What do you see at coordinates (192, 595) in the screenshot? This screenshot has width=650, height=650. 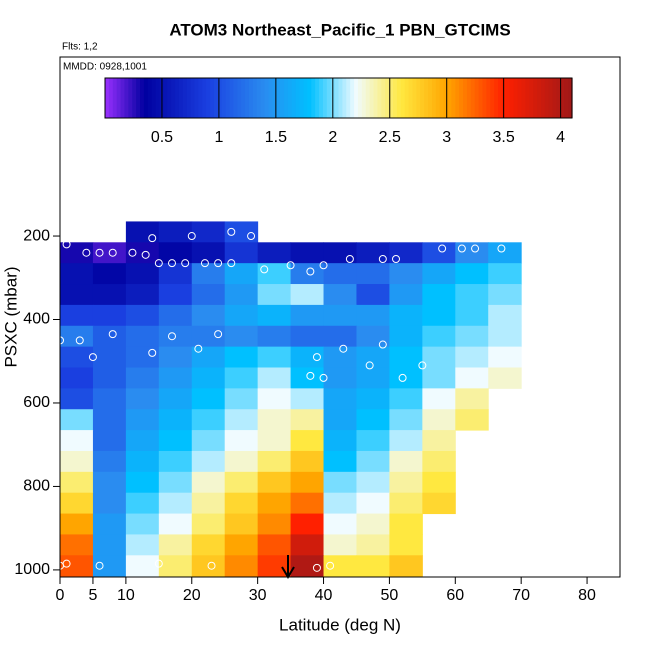 I see `x-tick-label: 20` at bounding box center [192, 595].